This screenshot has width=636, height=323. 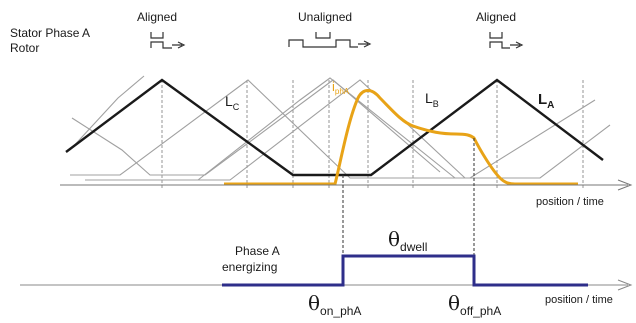 What do you see at coordinates (625, 285) in the screenshot?
I see `lower-axis-arrow-icon` at bounding box center [625, 285].